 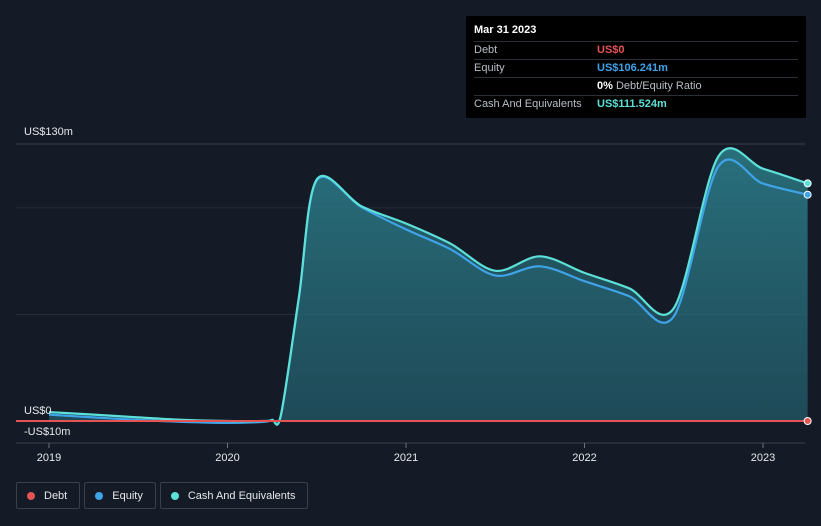 I want to click on tooltip-value: US$111.524m, so click(x=632, y=104).